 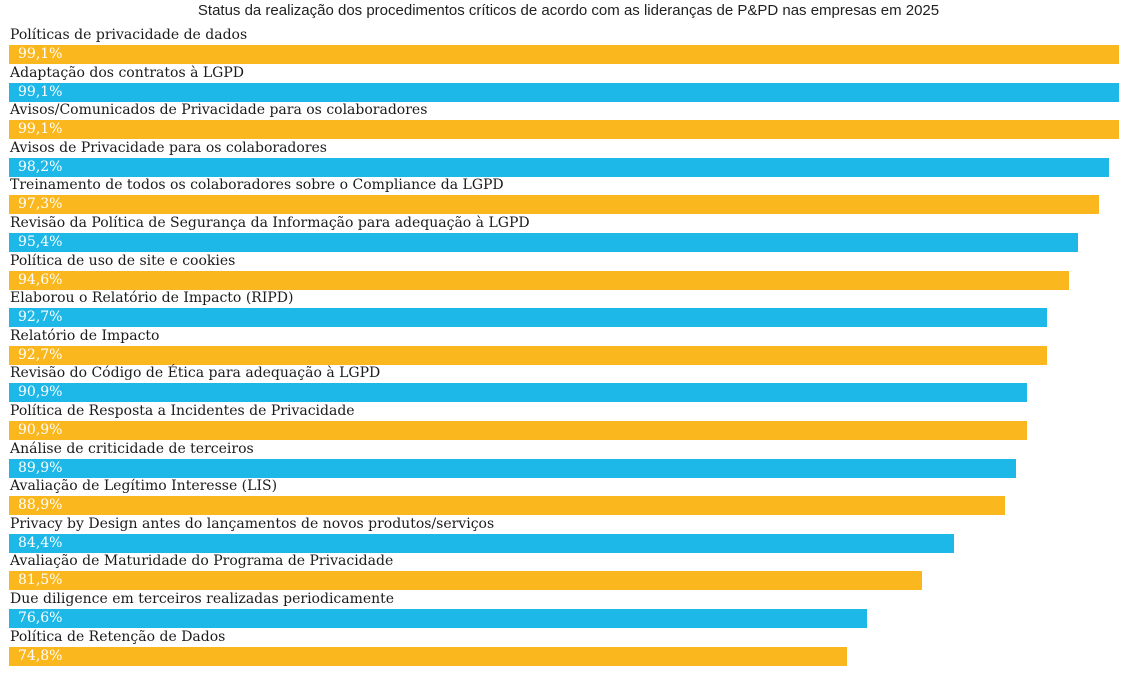 What do you see at coordinates (118, 636) in the screenshot?
I see `category-label: Política de Retenção de Dados` at bounding box center [118, 636].